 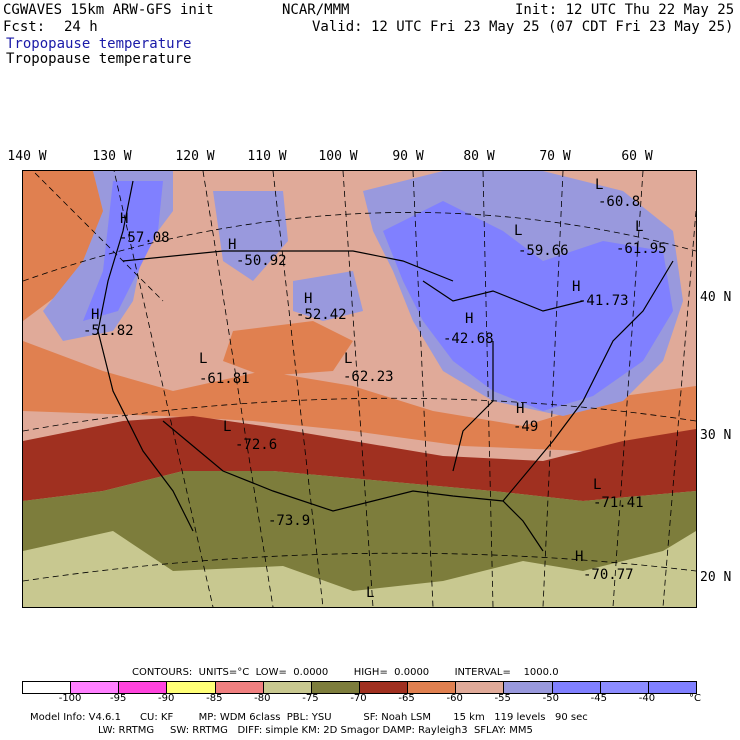 I want to click on color-bar-tick-label: -85, so click(x=214, y=698).